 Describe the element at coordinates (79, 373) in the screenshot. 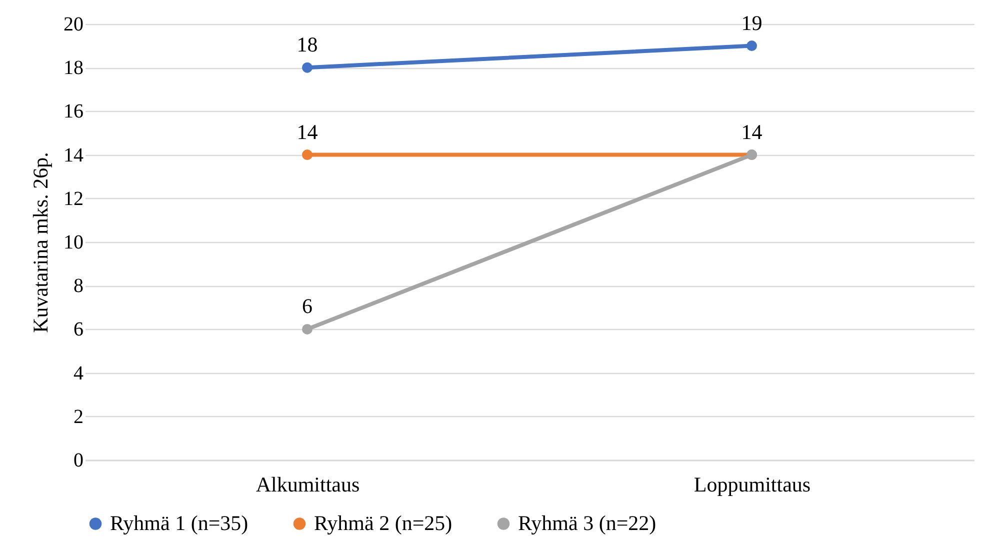

I see `y-tick-label: 4` at that location.